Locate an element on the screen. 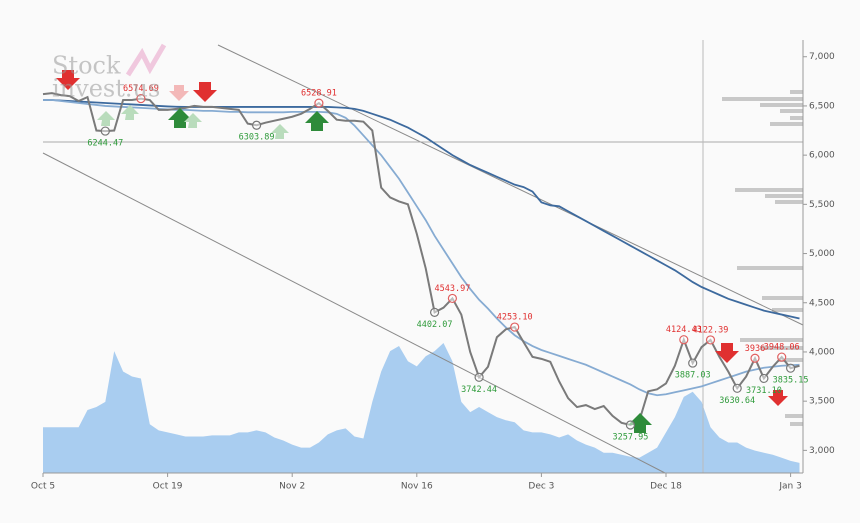 The height and width of the screenshot is (523, 860). x-tick-label: Nov 2 is located at coordinates (292, 487).